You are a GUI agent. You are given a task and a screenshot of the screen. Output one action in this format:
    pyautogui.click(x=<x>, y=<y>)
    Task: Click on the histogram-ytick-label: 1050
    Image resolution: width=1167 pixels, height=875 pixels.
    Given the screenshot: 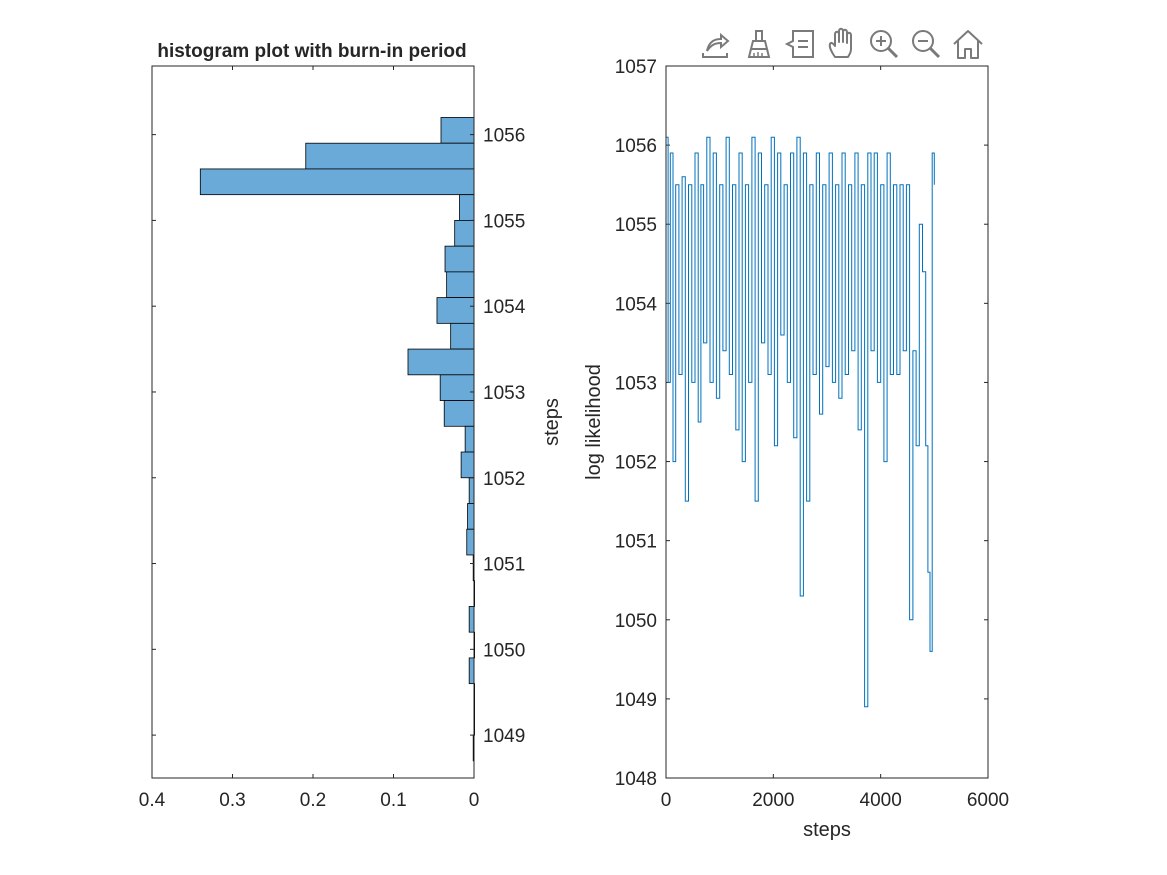 What is the action you would take?
    pyautogui.click(x=504, y=650)
    